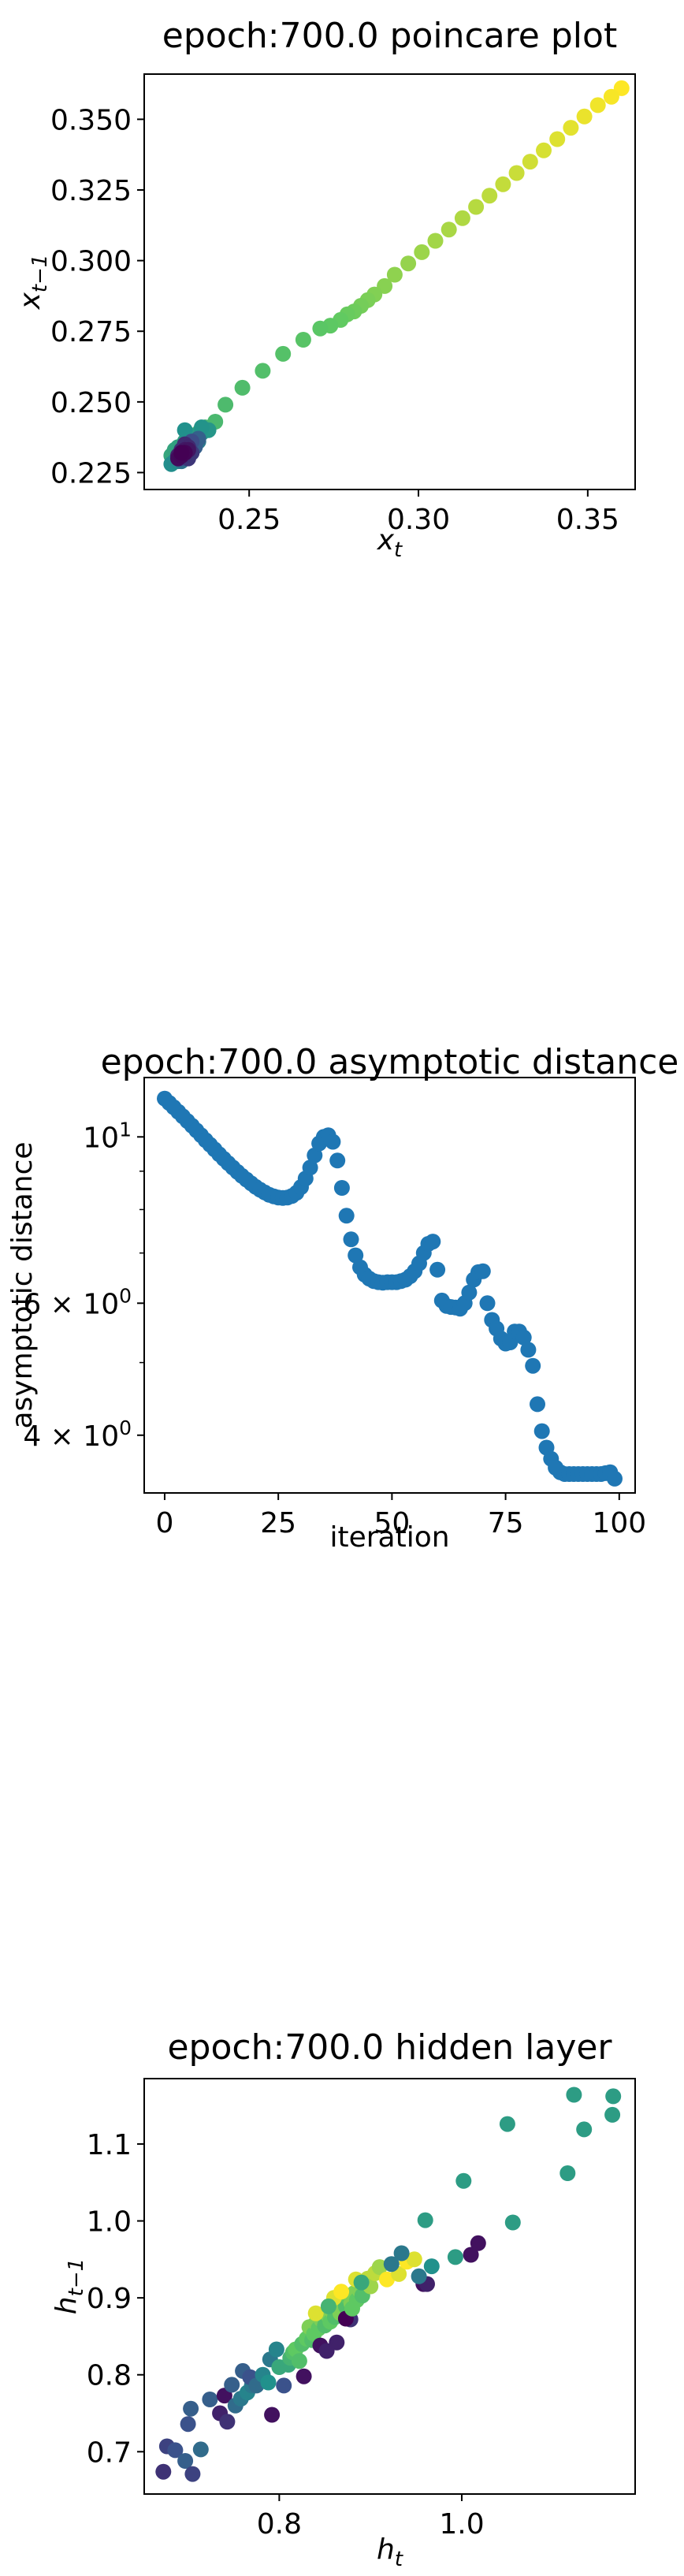 Image resolution: width=684 pixels, height=2576 pixels. Describe the element at coordinates (110, 2376) in the screenshot. I see `y-tick-label: 0.8` at that location.